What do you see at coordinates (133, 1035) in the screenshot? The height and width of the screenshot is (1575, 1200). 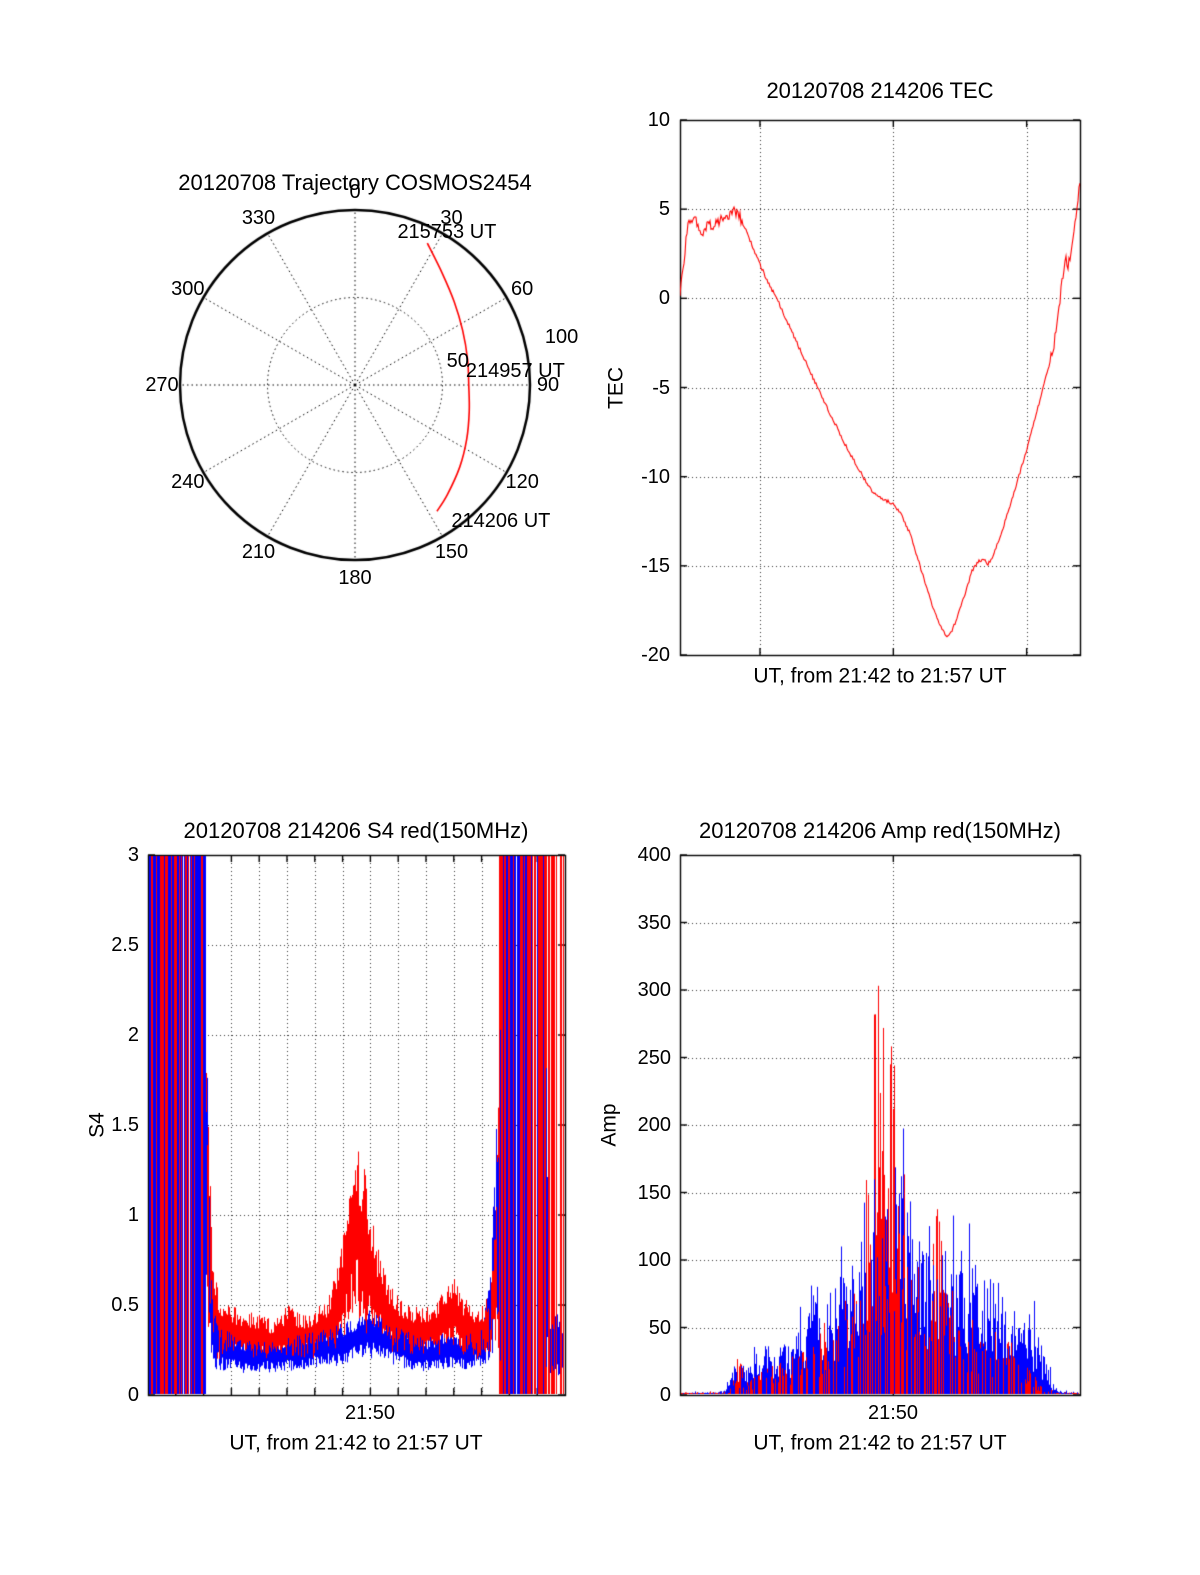 I see `s4-ytick-label: 2` at bounding box center [133, 1035].